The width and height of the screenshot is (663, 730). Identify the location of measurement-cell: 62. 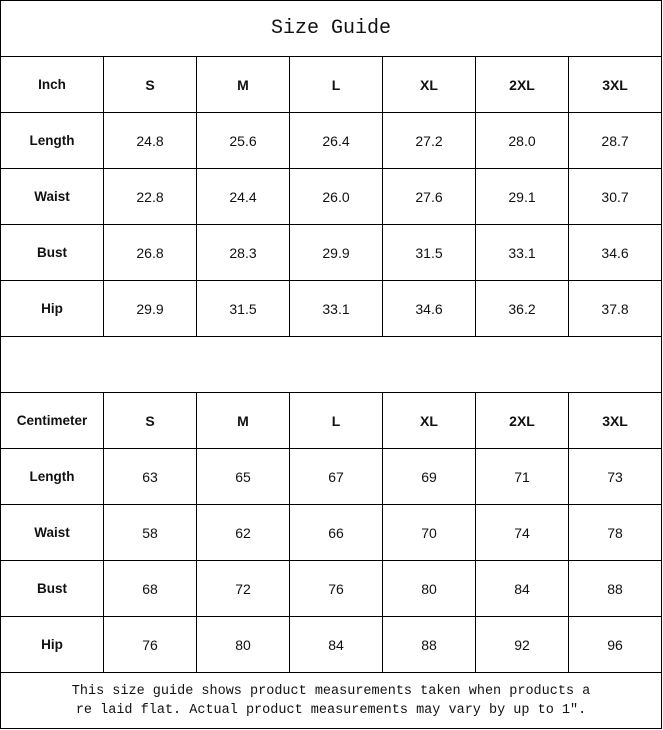
(243, 532).